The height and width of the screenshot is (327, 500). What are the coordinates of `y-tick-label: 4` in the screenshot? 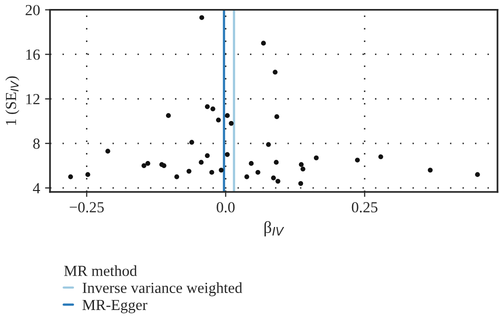 It's located at (36, 188).